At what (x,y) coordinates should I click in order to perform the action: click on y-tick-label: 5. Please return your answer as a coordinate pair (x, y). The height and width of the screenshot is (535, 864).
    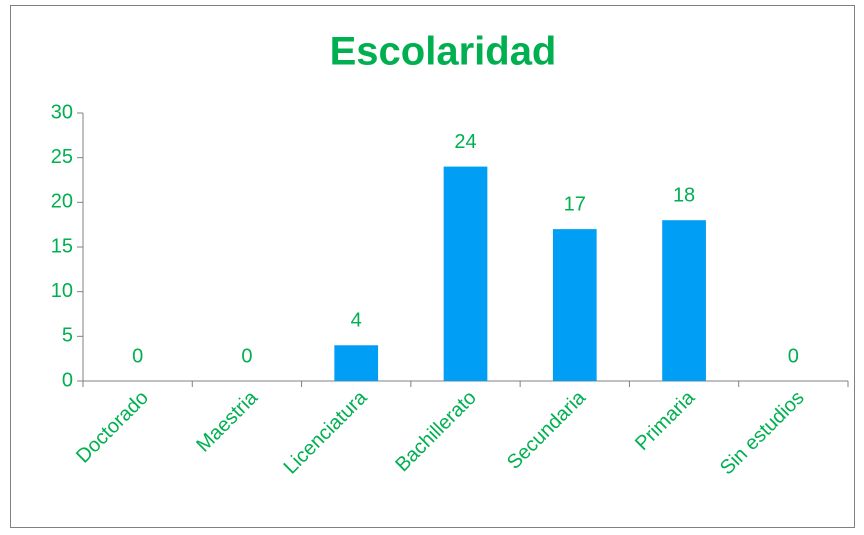
    Looking at the image, I should click on (67, 336).